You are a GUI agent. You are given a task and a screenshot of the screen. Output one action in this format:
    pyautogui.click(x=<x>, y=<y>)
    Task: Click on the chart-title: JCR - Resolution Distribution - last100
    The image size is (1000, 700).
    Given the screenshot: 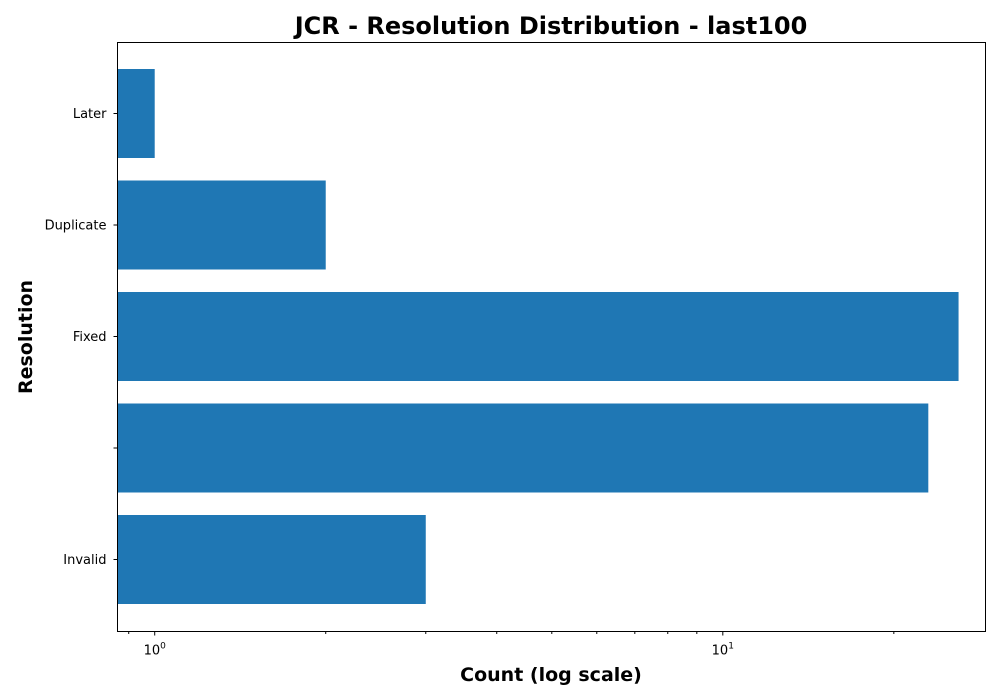 What is the action you would take?
    pyautogui.click(x=550, y=26)
    